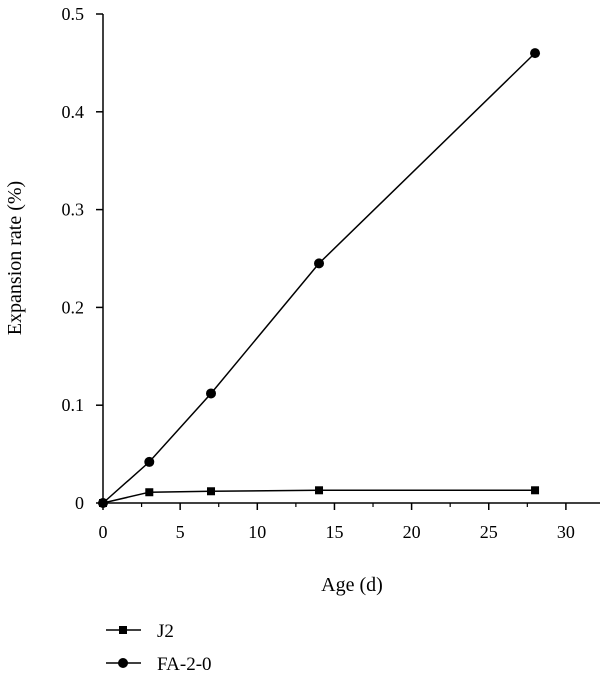 This screenshot has height=681, width=600. I want to click on y-tick-label: 0.2, so click(73, 307).